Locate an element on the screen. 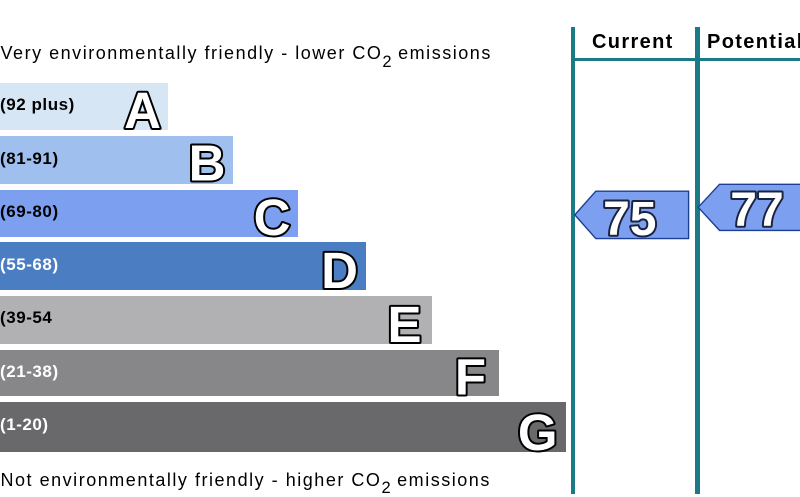 The width and height of the screenshot is (800, 497). svg-text: 75 is located at coordinates (629, 219).